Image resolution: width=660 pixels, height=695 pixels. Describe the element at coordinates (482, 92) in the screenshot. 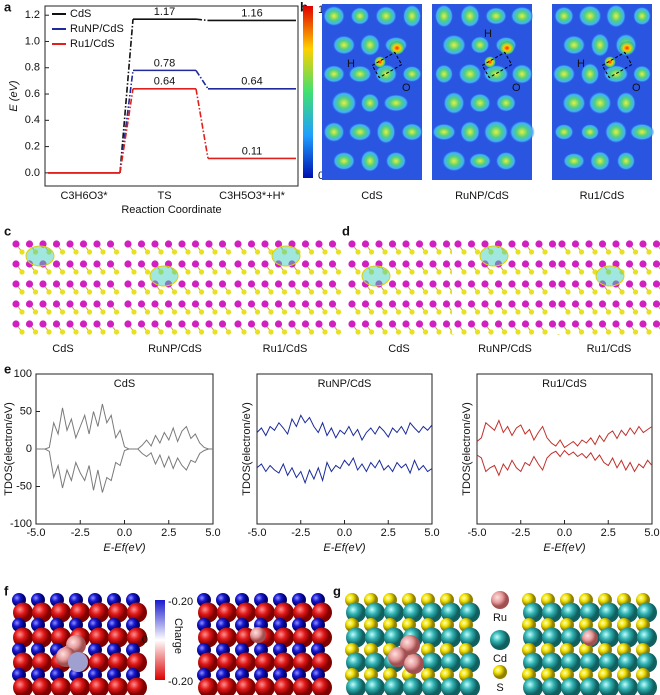

I see `density-map` at that location.